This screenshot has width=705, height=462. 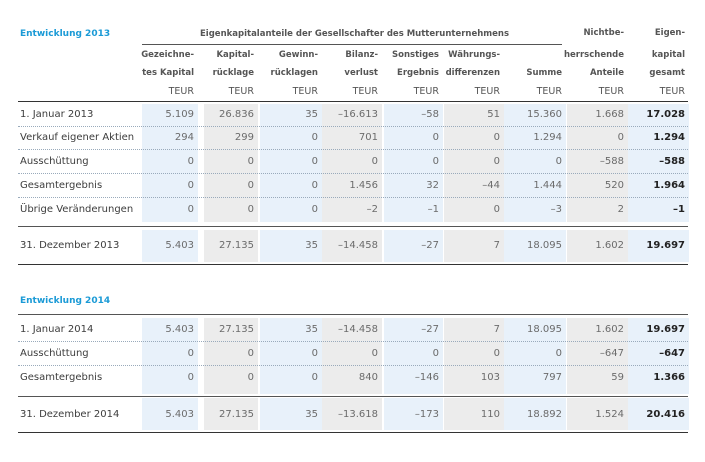 What do you see at coordinates (606, 73) in the screenshot?
I see `column-header-line3: Anteile` at bounding box center [606, 73].